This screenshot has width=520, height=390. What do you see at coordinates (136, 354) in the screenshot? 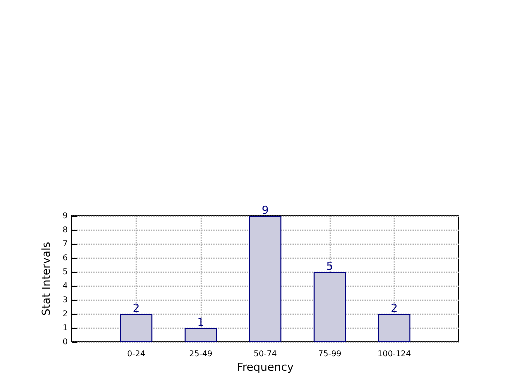
I see `x-tick-label: 0-24` at bounding box center [136, 354].